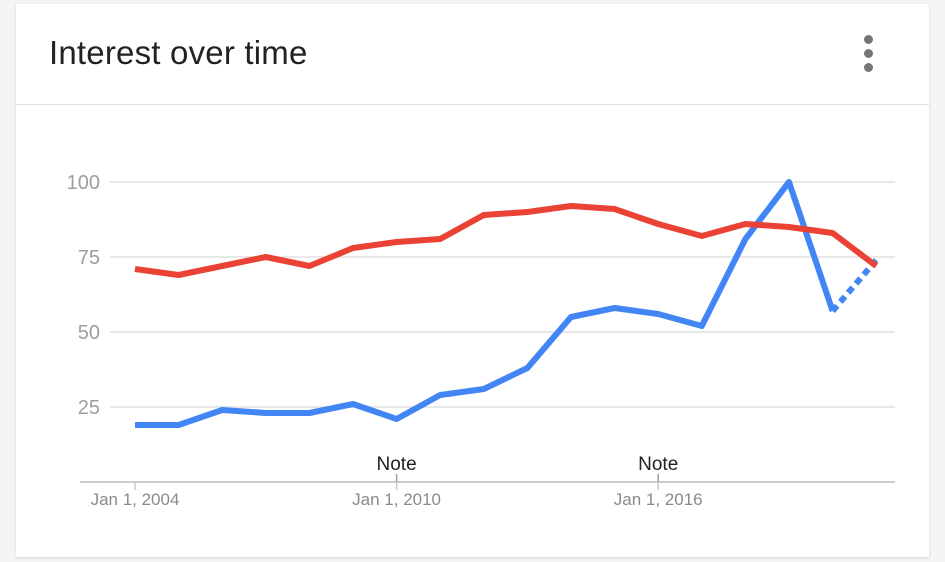  Describe the element at coordinates (83, 295) in the screenshot. I see `y-tick-labels: 25 50 75 100` at that location.